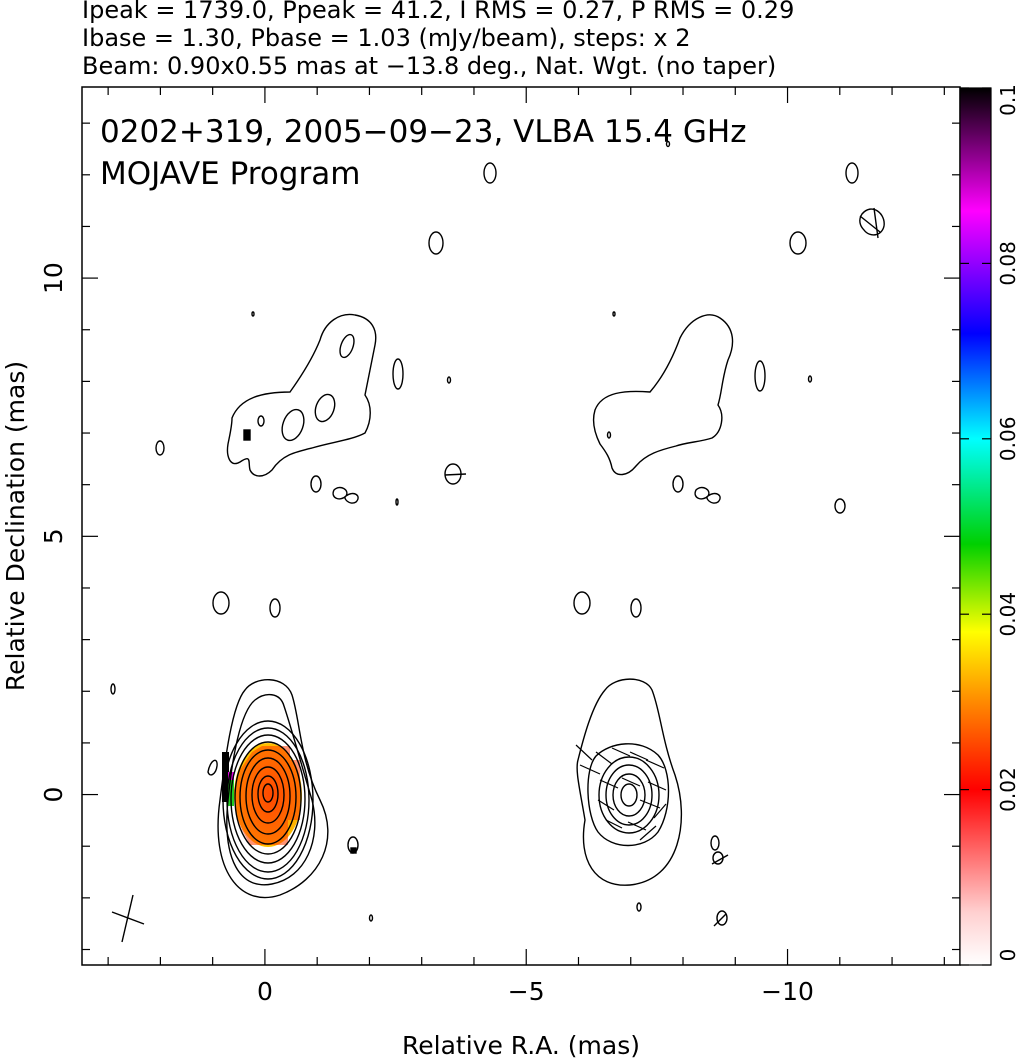  I want to click on y-tick-label: 10, so click(53, 278).